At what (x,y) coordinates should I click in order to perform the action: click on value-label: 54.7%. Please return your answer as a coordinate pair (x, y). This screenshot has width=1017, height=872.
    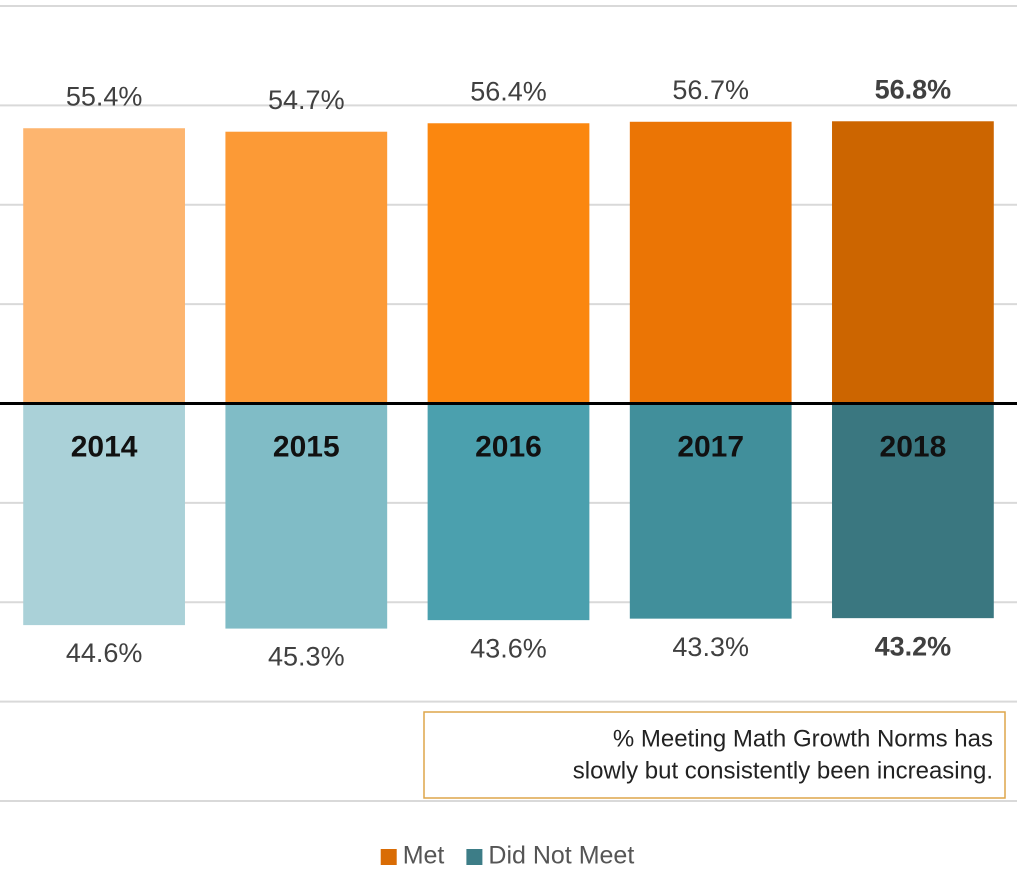
    Looking at the image, I should click on (306, 100).